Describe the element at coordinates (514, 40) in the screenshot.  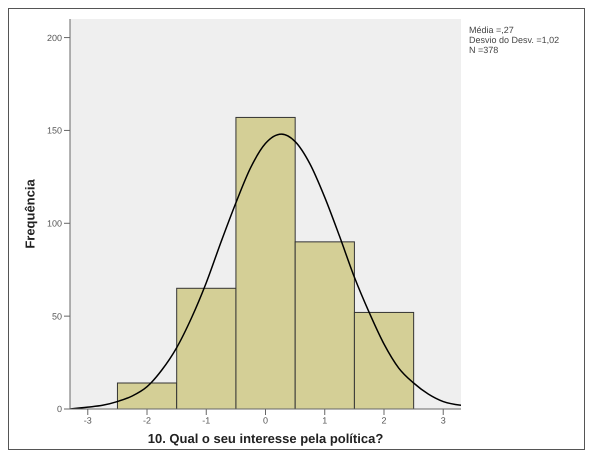
I see `text: Desvio do Desv. =1,02` at that location.